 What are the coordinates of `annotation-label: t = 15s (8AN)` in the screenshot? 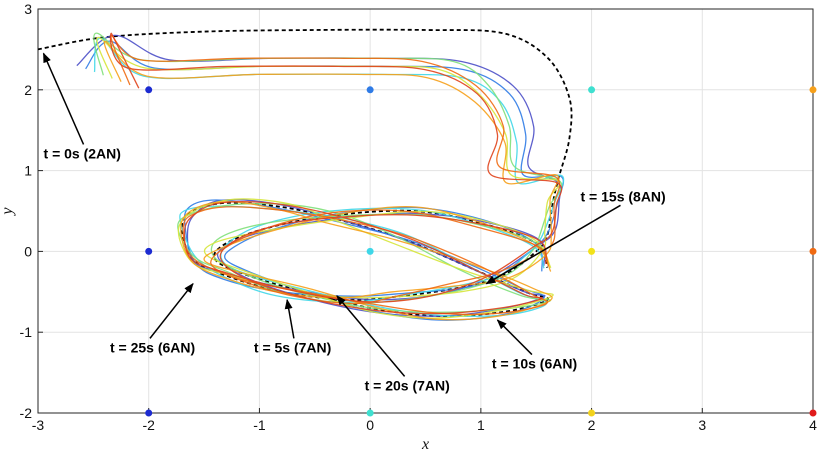 It's located at (623, 196).